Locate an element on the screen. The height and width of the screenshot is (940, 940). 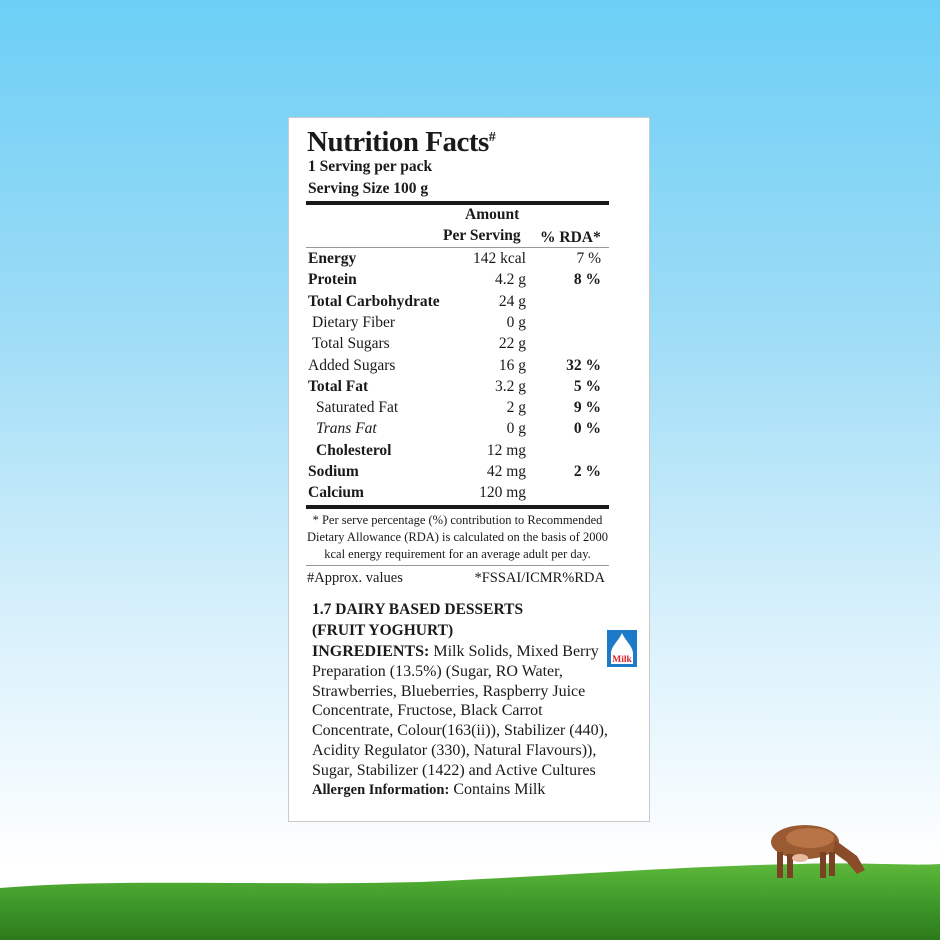
title-text: Nutrition Facts is located at coordinates (398, 142).